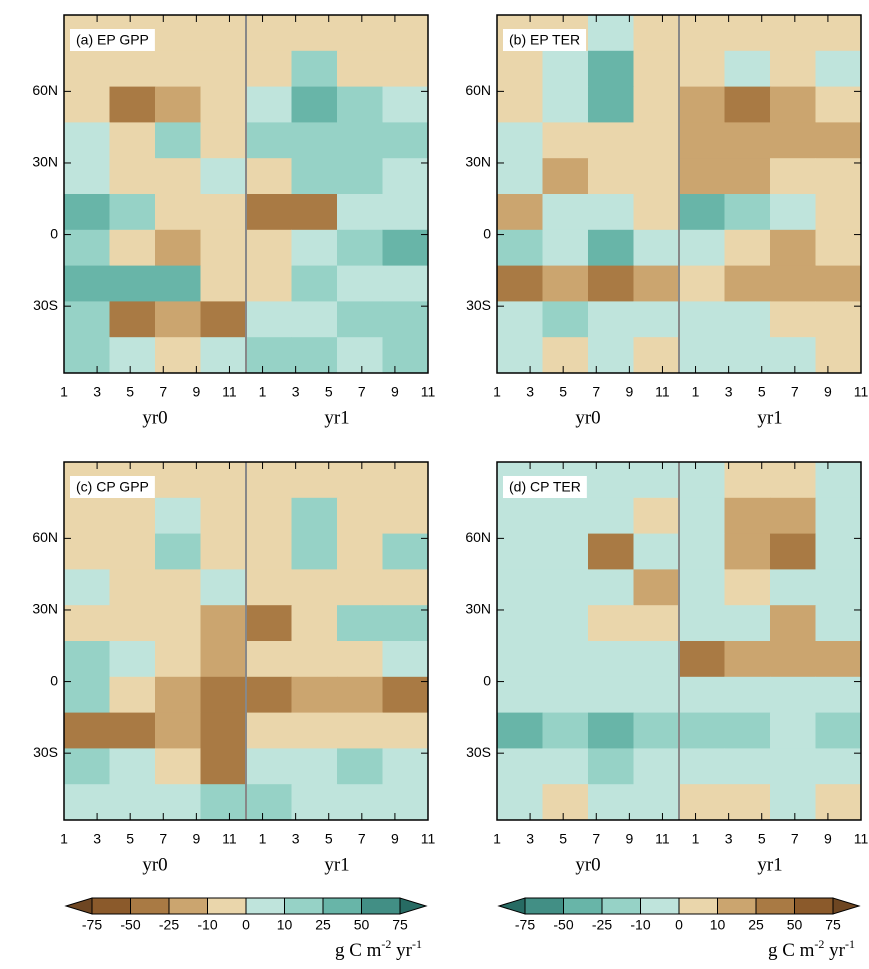 This screenshot has width=869, height=969. I want to click on colorbar-end, so click(413, 906).